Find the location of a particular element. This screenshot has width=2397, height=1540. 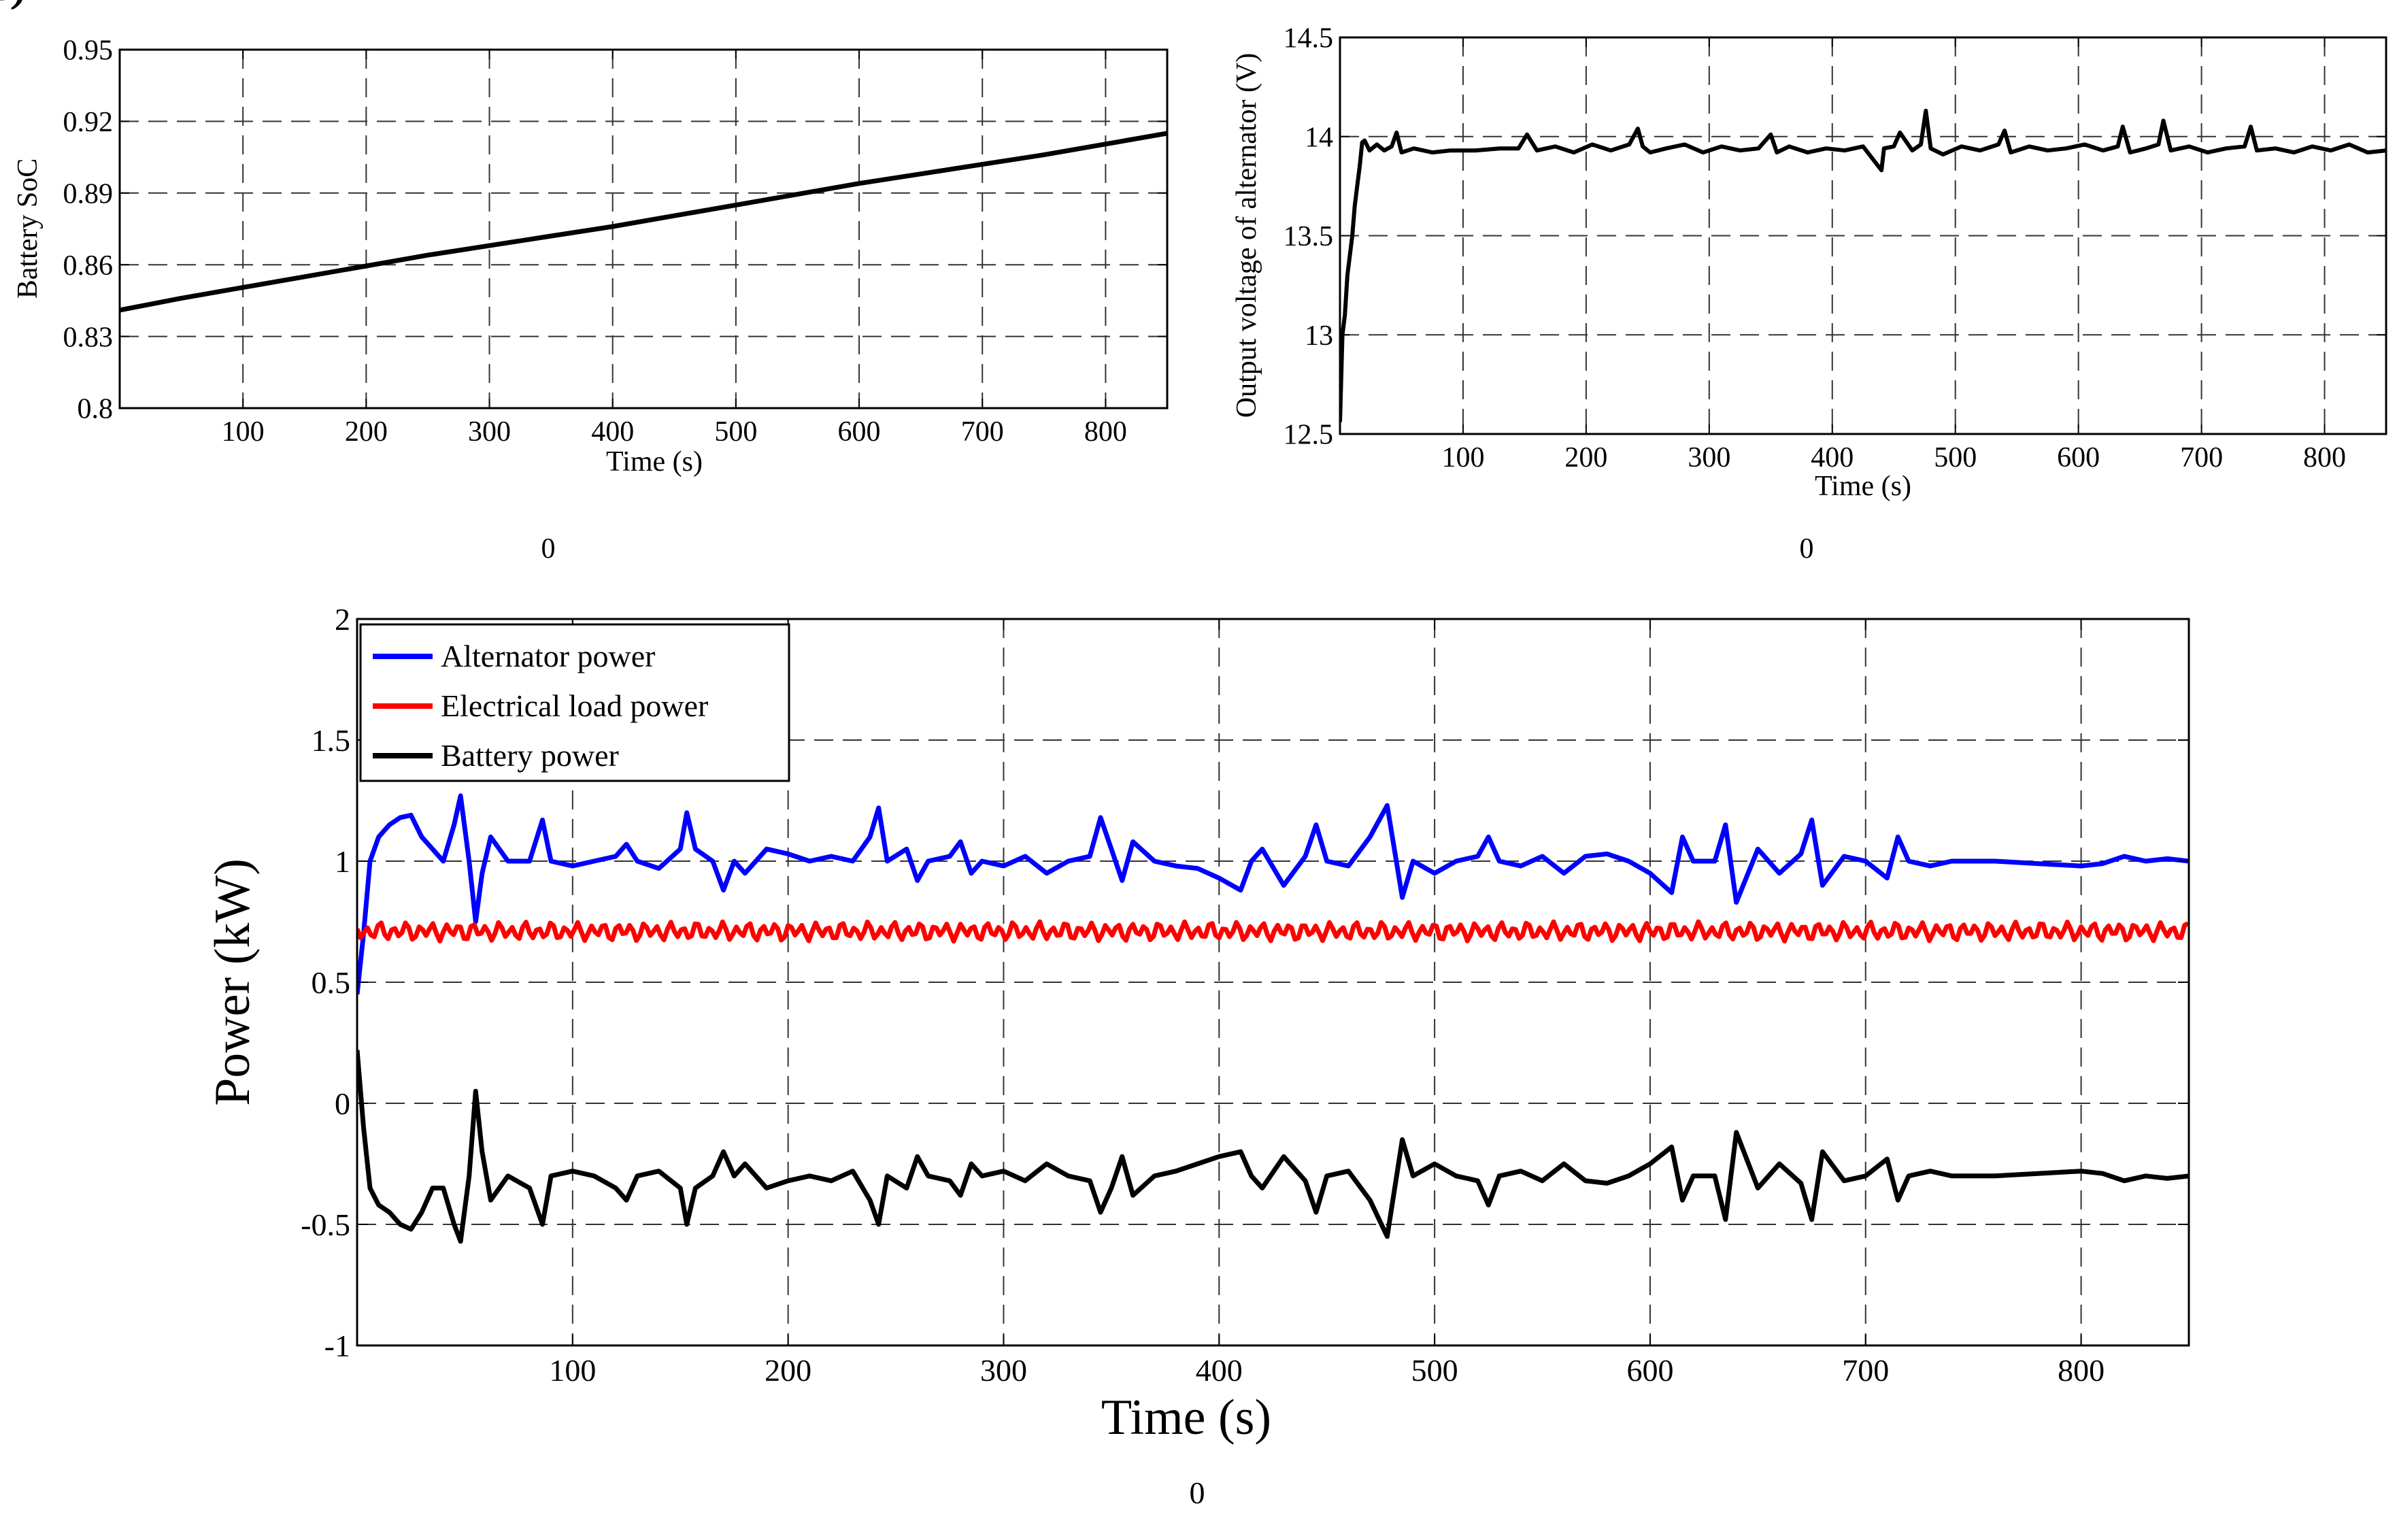

y-tick-label: 0.92 is located at coordinates (88, 122).